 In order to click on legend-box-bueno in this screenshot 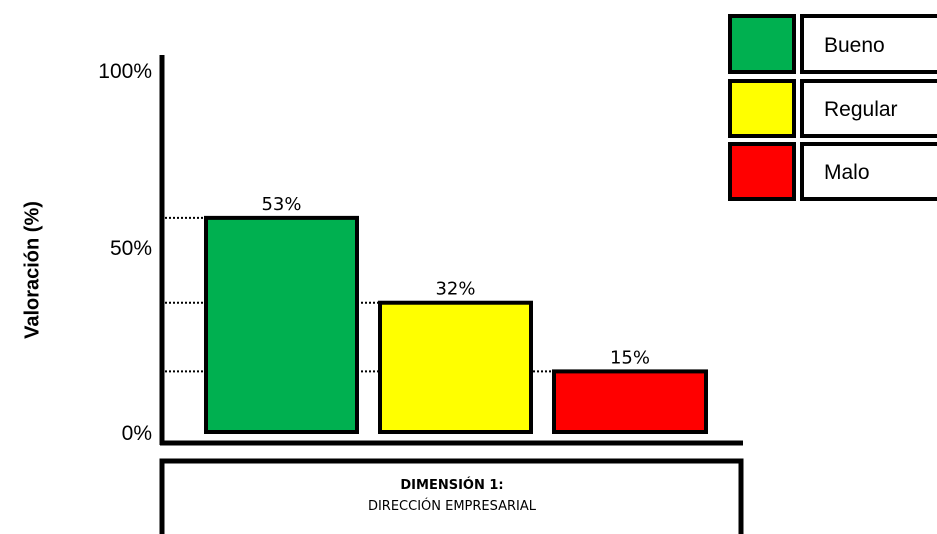, I will do `click(868, 44)`.